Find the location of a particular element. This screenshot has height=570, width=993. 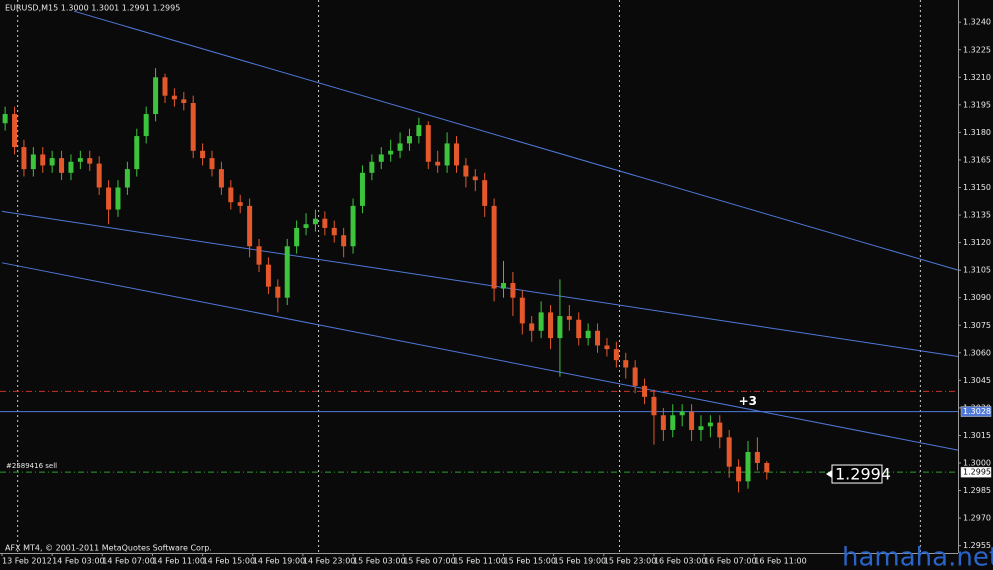

y-tick-label: 1.3210 is located at coordinates (977, 77).